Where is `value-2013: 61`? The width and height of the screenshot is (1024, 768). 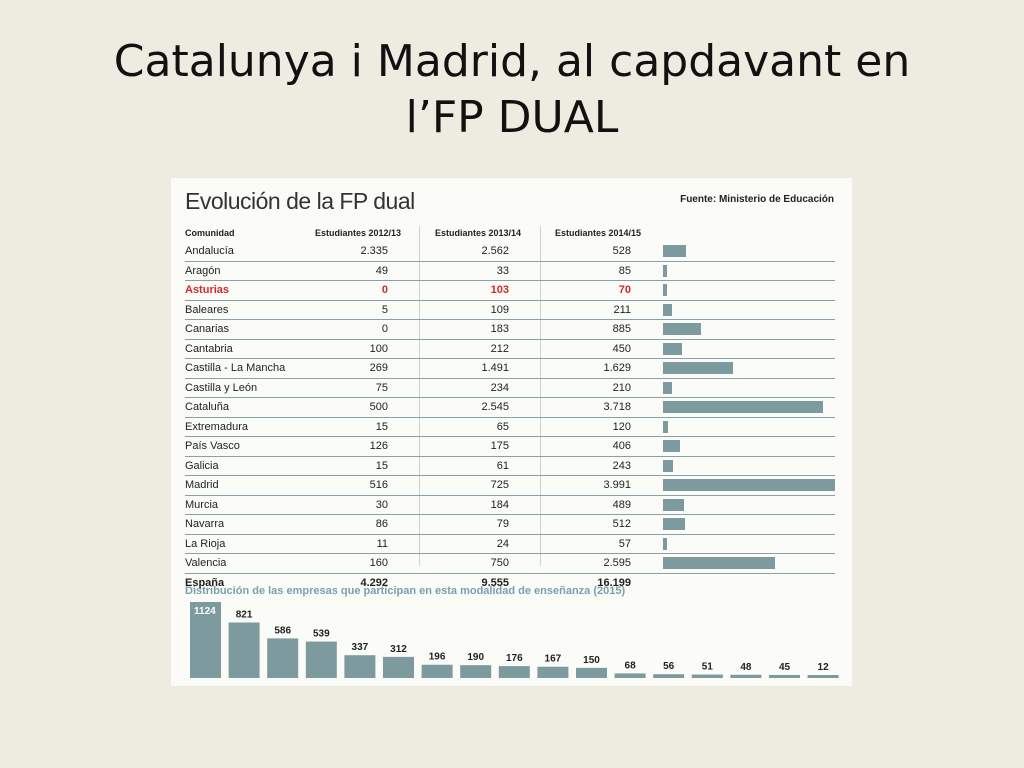
value-2013: 61 is located at coordinates (502, 465).